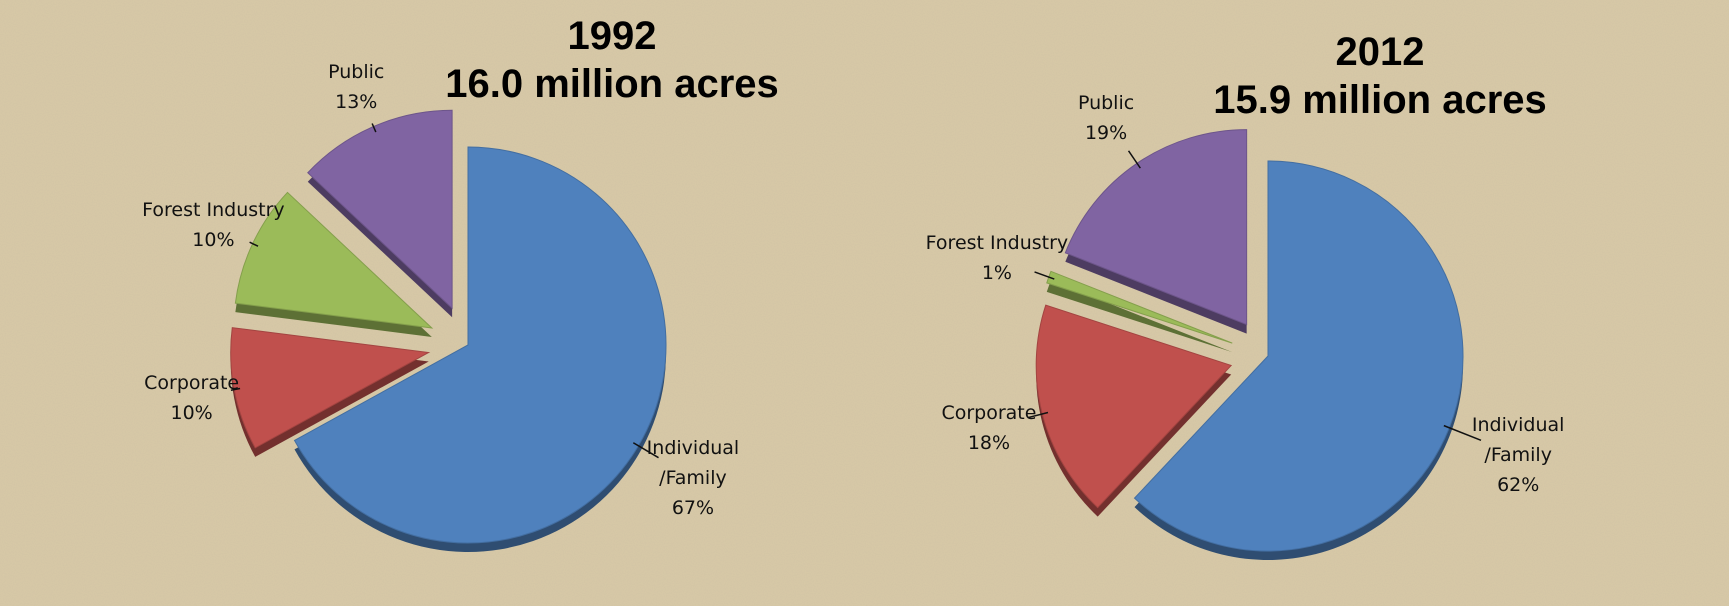  Describe the element at coordinates (356, 87) in the screenshot. I see `slice-label: Public 13%` at that location.